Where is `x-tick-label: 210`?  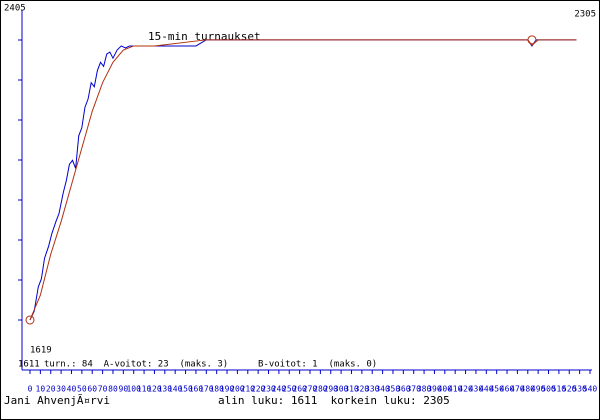
x-tick-label: 210 is located at coordinates (248, 389).